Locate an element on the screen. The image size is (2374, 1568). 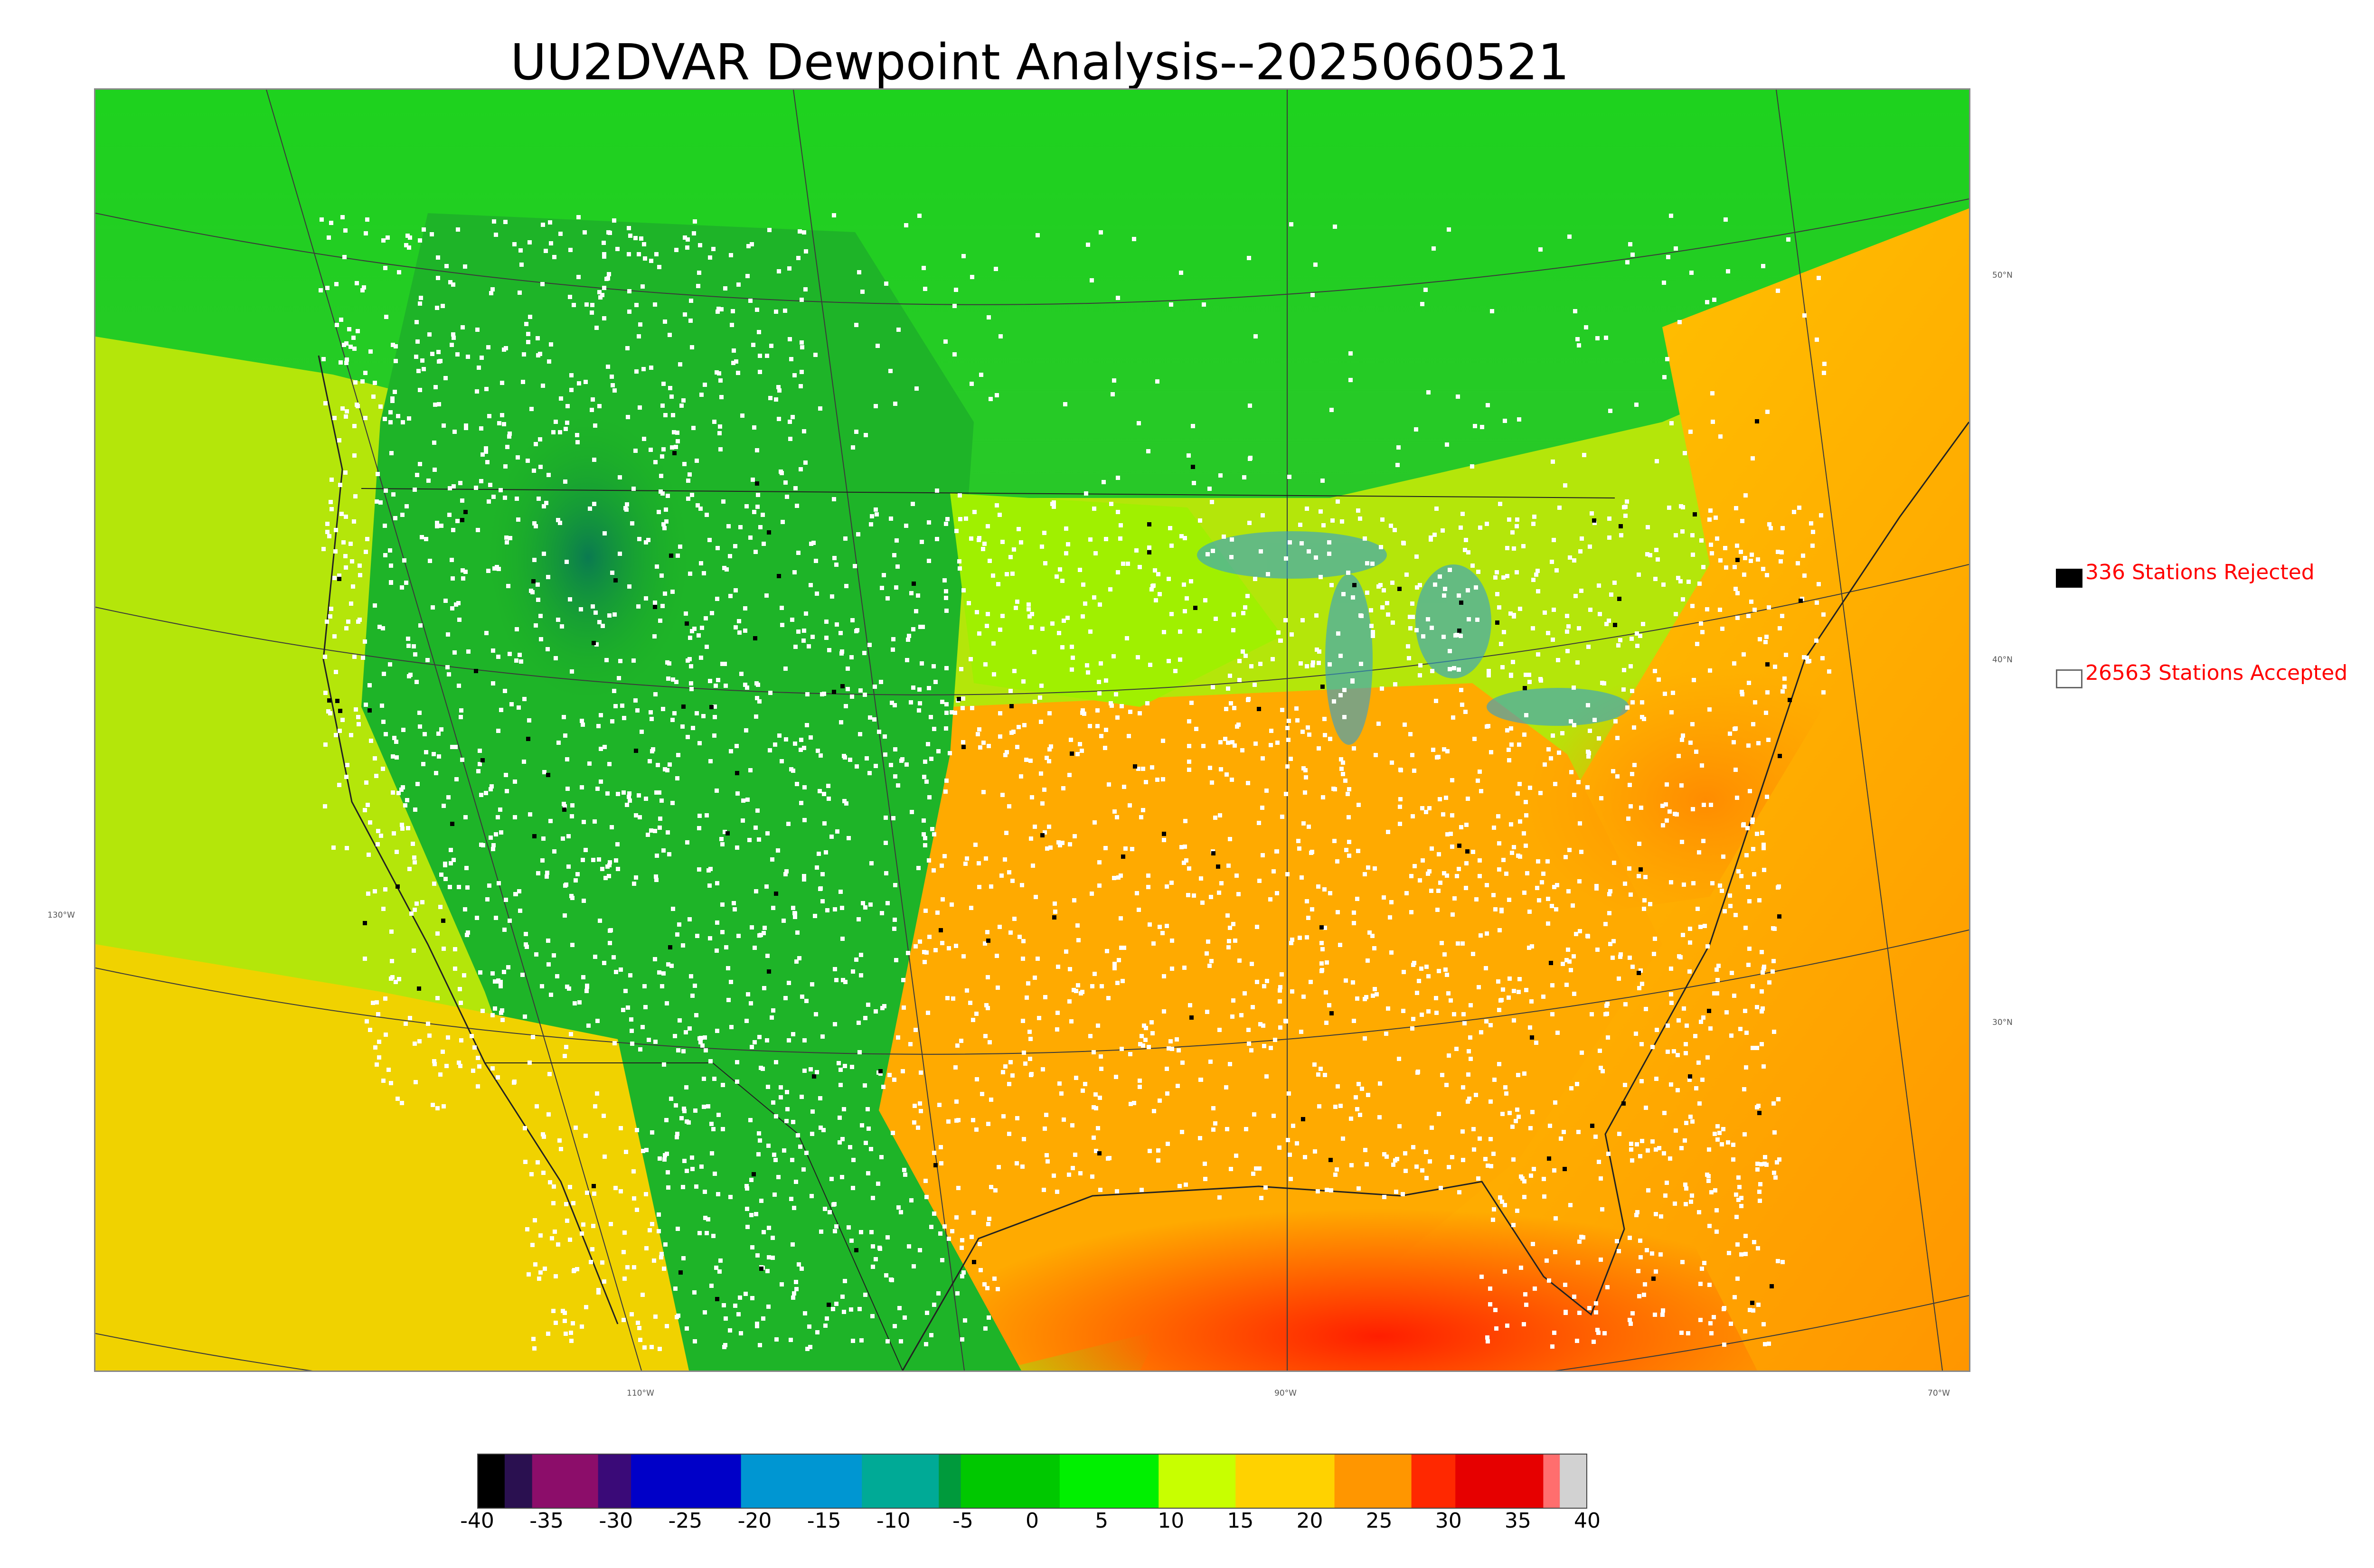
map-title: UU2DVAR Dewpoint Analysis--2025060521 is located at coordinates (1040, 62).